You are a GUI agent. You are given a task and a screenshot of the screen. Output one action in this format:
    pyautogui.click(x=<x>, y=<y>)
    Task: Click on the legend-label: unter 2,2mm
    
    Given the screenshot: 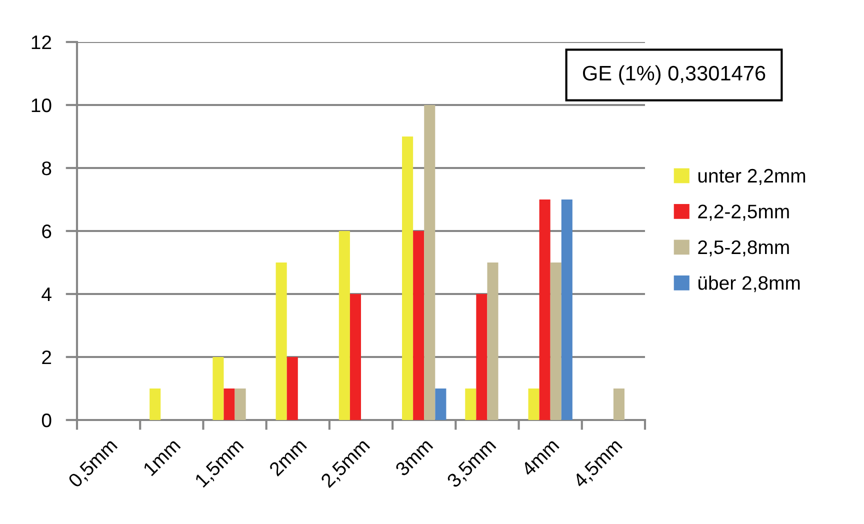 What is the action you would take?
    pyautogui.click(x=752, y=176)
    